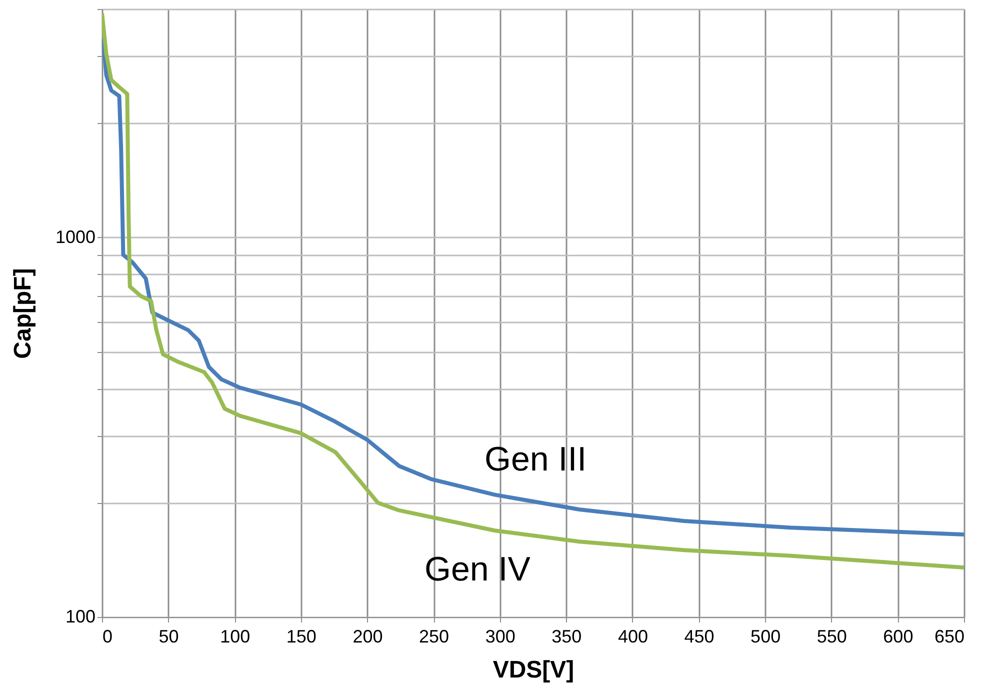 The height and width of the screenshot is (690, 987). Describe the element at coordinates (168, 636) in the screenshot. I see `x-tick-label: 50` at that location.